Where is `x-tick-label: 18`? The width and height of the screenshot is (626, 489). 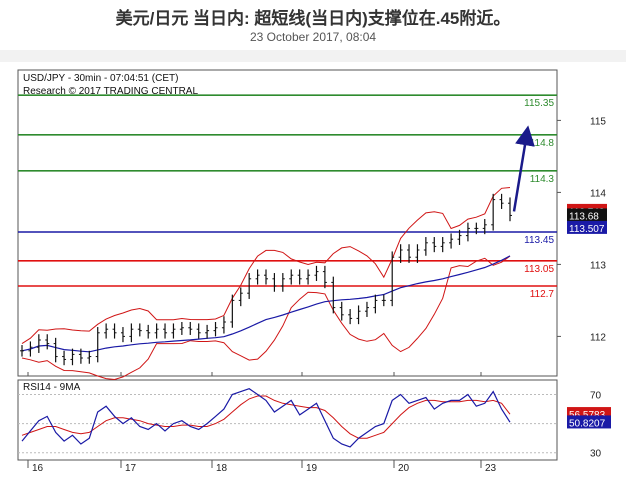
x-tick-label: 18 is located at coordinates (222, 468).